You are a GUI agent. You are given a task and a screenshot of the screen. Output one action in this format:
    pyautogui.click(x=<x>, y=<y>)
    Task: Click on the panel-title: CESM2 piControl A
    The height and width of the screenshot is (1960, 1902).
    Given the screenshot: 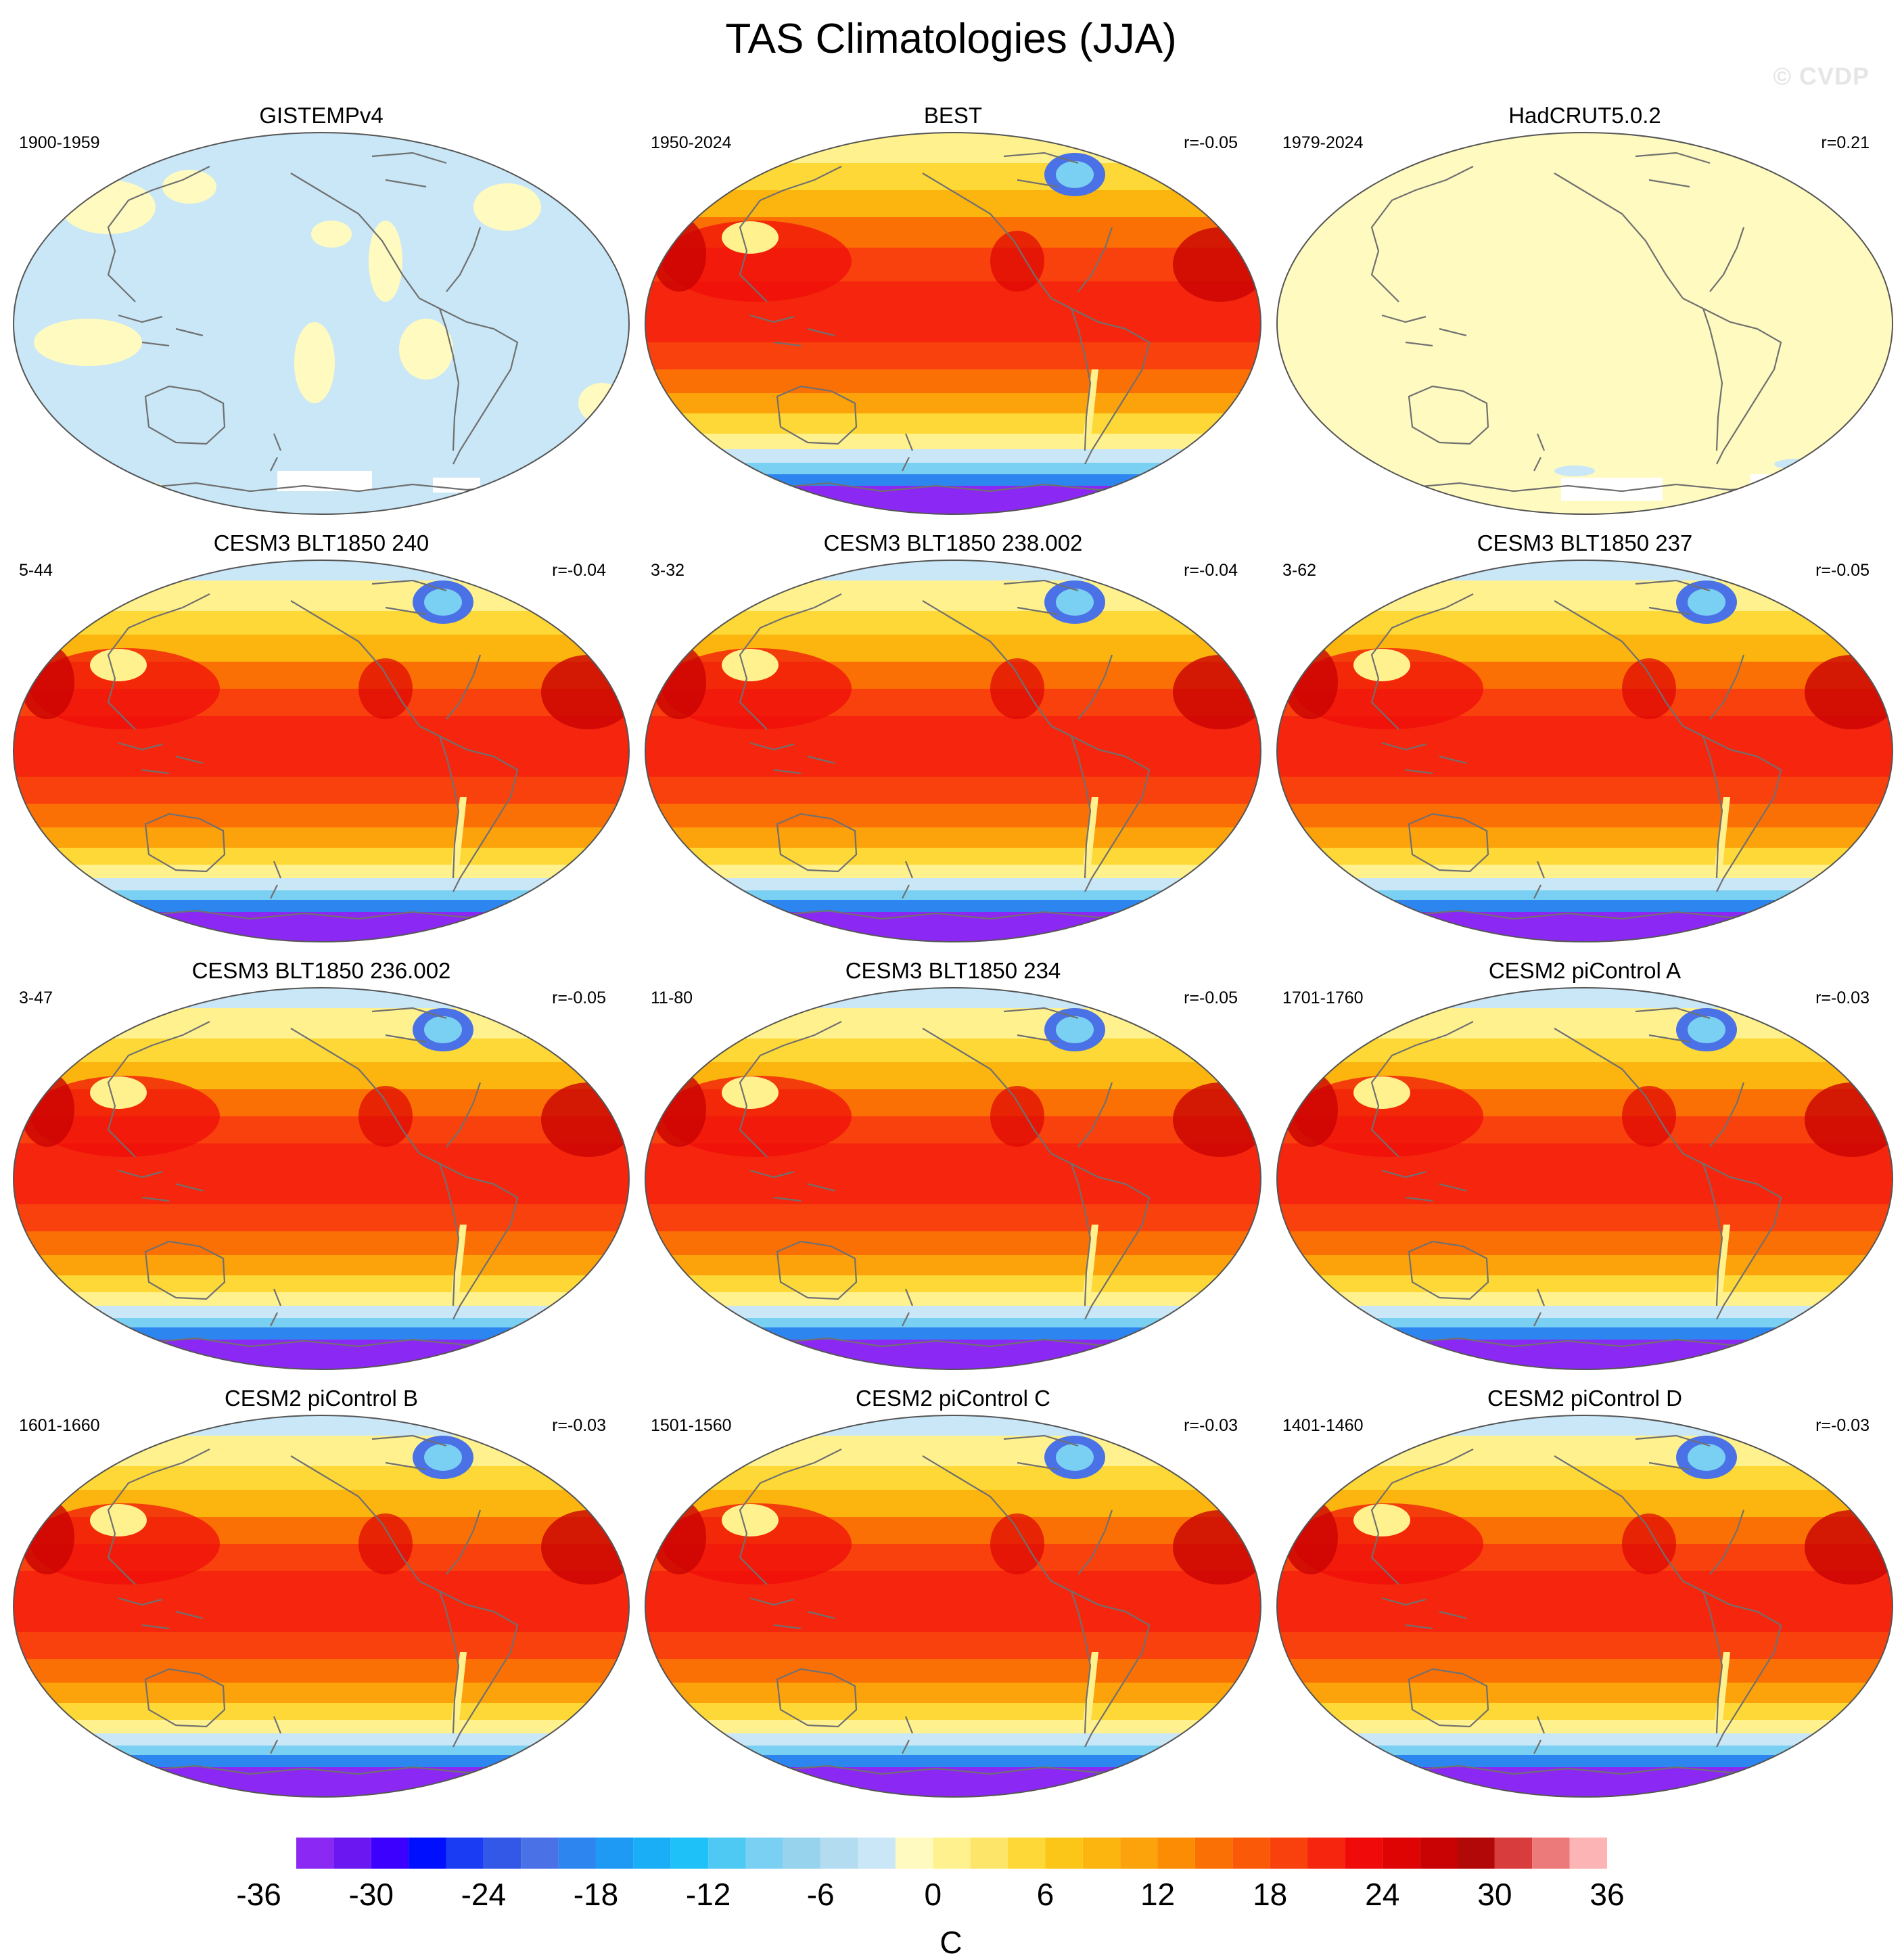 What is the action you would take?
    pyautogui.click(x=1584, y=970)
    